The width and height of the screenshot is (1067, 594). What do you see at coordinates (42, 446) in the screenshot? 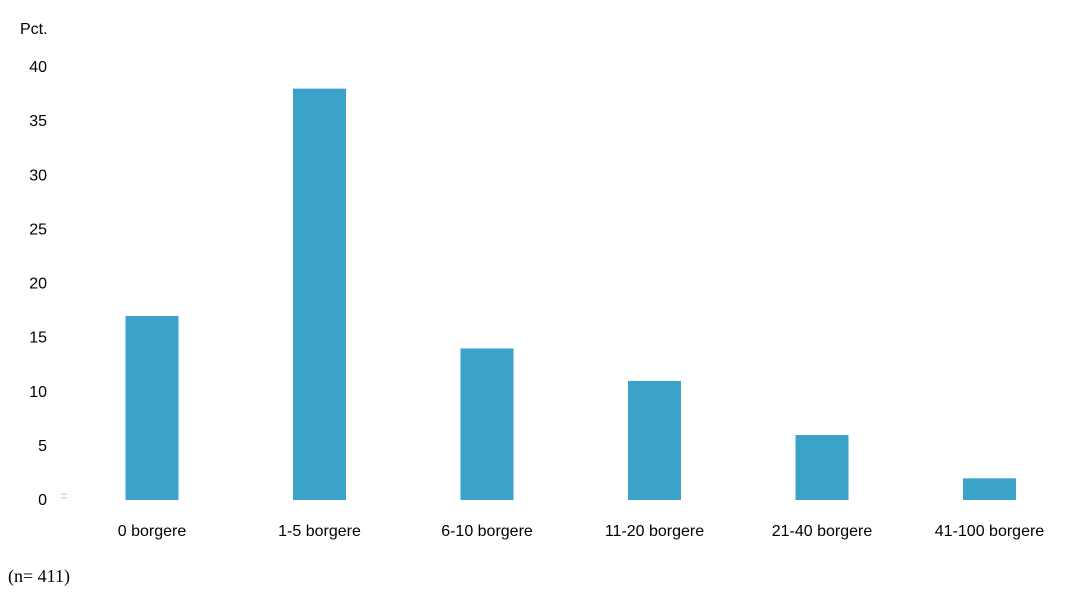
I see `y-tick-label: 5` at bounding box center [42, 446].